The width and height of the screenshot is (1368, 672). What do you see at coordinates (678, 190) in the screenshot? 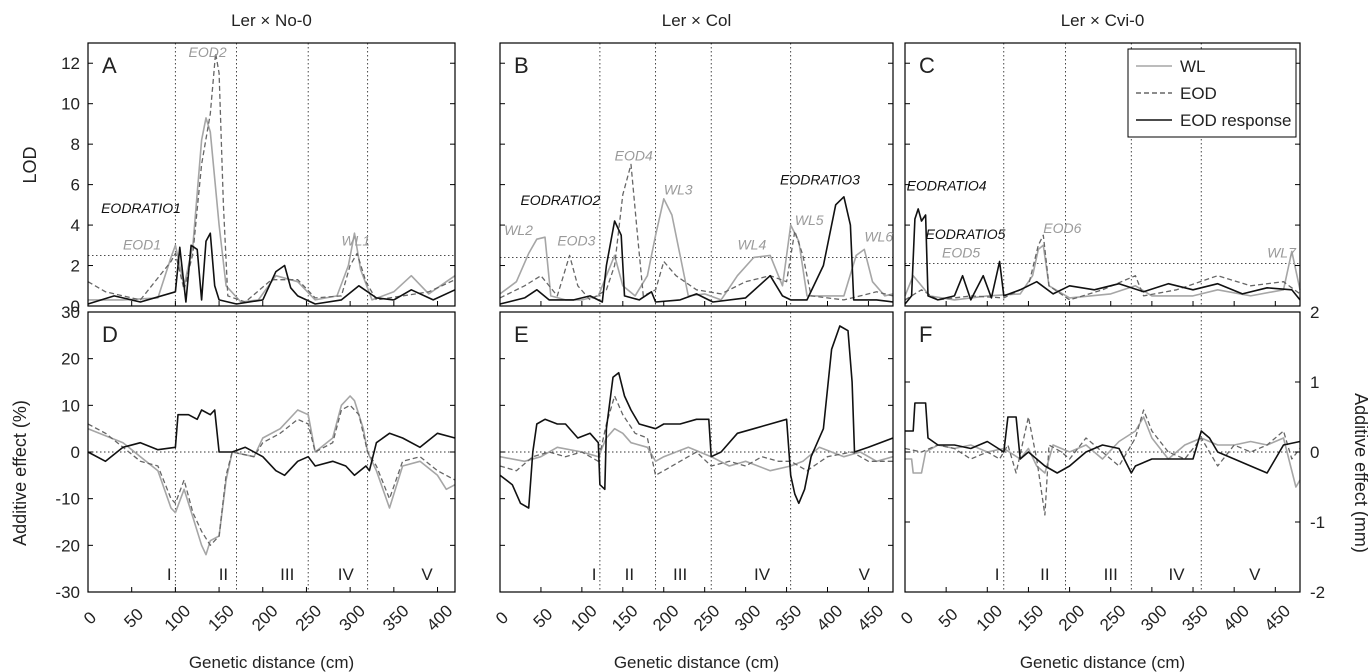
I see `qtl-label: WL3` at bounding box center [678, 190].